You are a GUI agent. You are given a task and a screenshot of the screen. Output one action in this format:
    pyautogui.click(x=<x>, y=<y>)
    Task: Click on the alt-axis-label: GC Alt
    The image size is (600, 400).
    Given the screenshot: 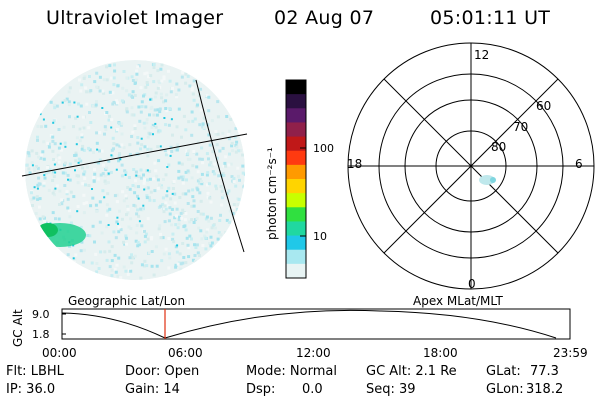 What is the action you would take?
    pyautogui.click(x=18, y=328)
    